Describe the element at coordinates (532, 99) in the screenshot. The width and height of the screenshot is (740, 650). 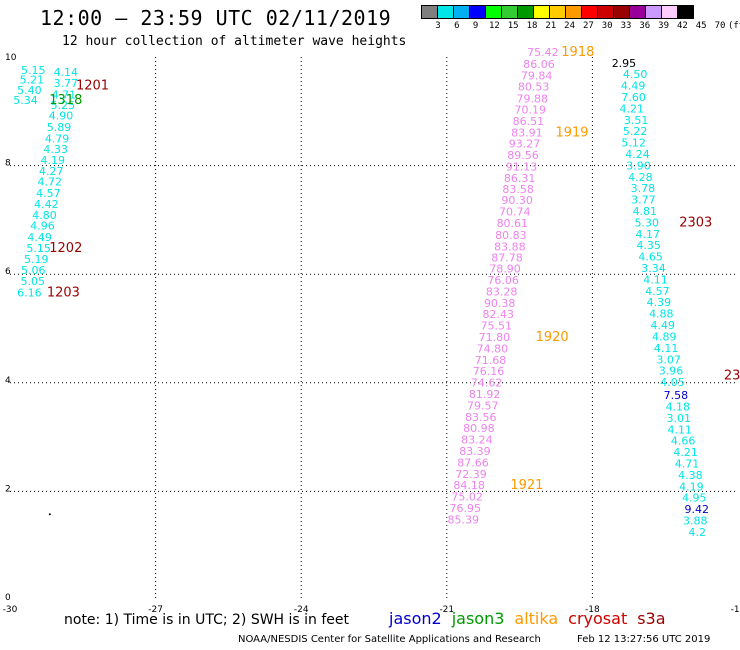
I see `wave-height-value: 79.88` at that location.